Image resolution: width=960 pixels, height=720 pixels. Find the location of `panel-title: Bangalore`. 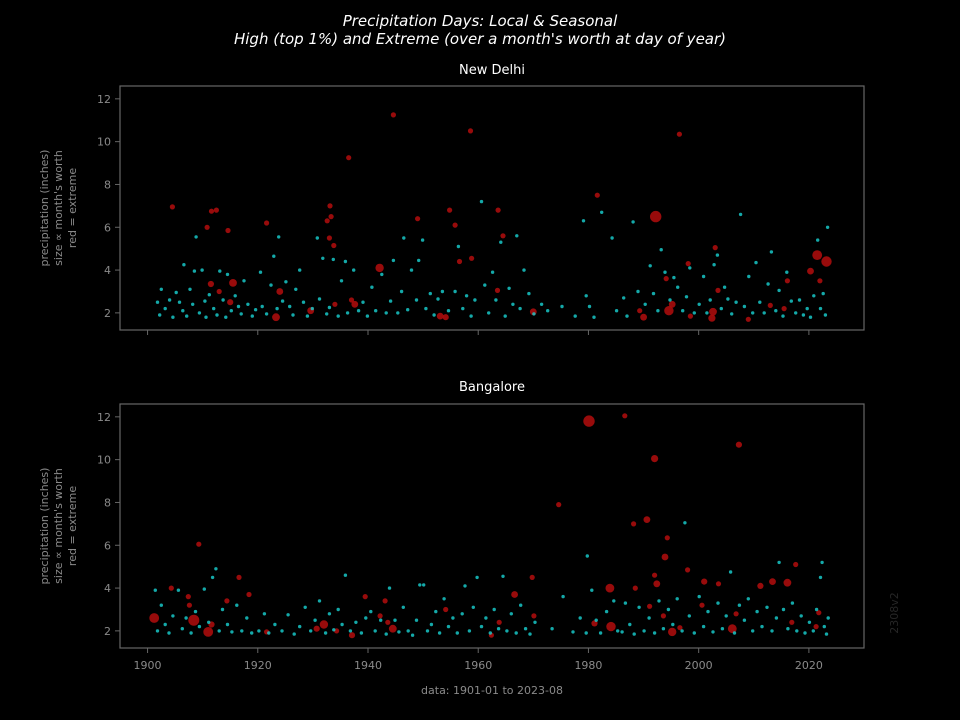

panel-title: Bangalore is located at coordinates (492, 387).